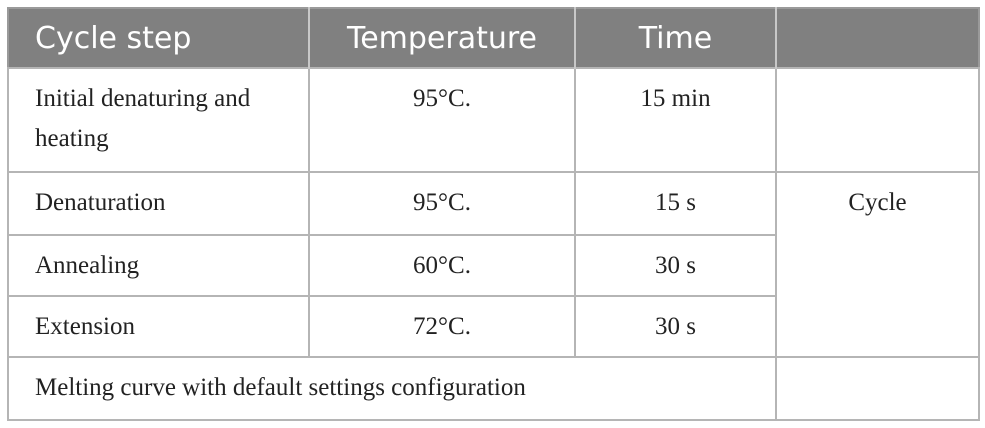  I want to click on cell: Cycle, so click(877, 264).